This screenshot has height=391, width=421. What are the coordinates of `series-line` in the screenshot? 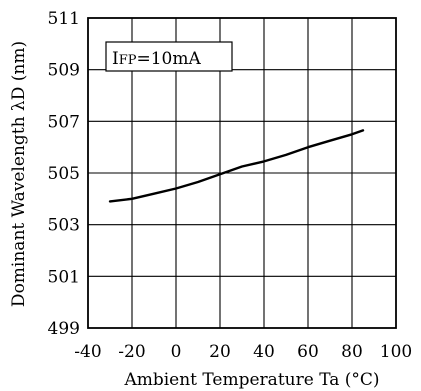 It's located at (236, 166).